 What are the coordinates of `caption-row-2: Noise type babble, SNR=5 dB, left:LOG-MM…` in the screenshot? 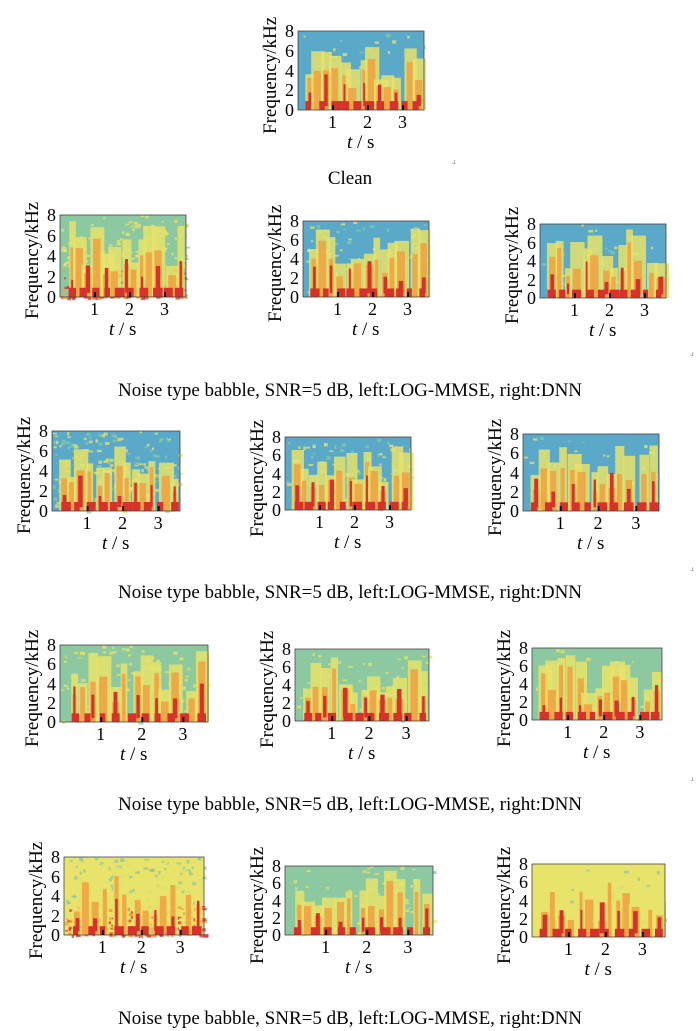 It's located at (350, 592).